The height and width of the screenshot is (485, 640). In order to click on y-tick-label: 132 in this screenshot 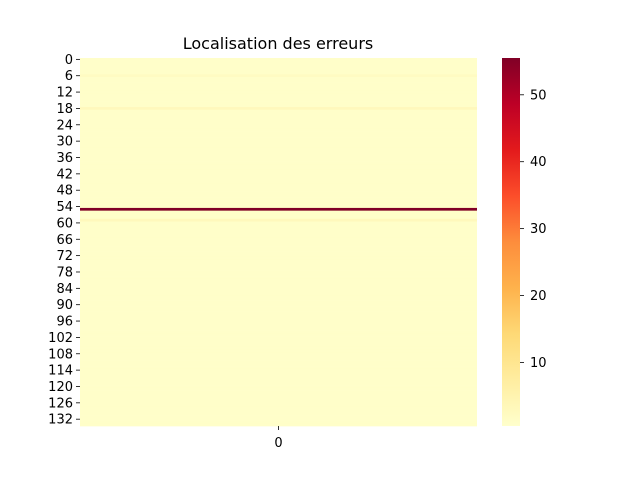, I will do `click(60, 420)`.